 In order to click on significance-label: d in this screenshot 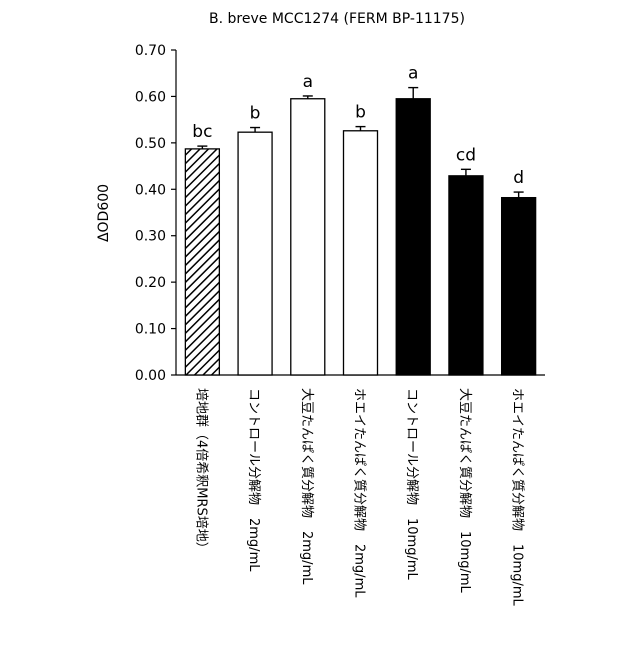, I will do `click(518, 178)`.